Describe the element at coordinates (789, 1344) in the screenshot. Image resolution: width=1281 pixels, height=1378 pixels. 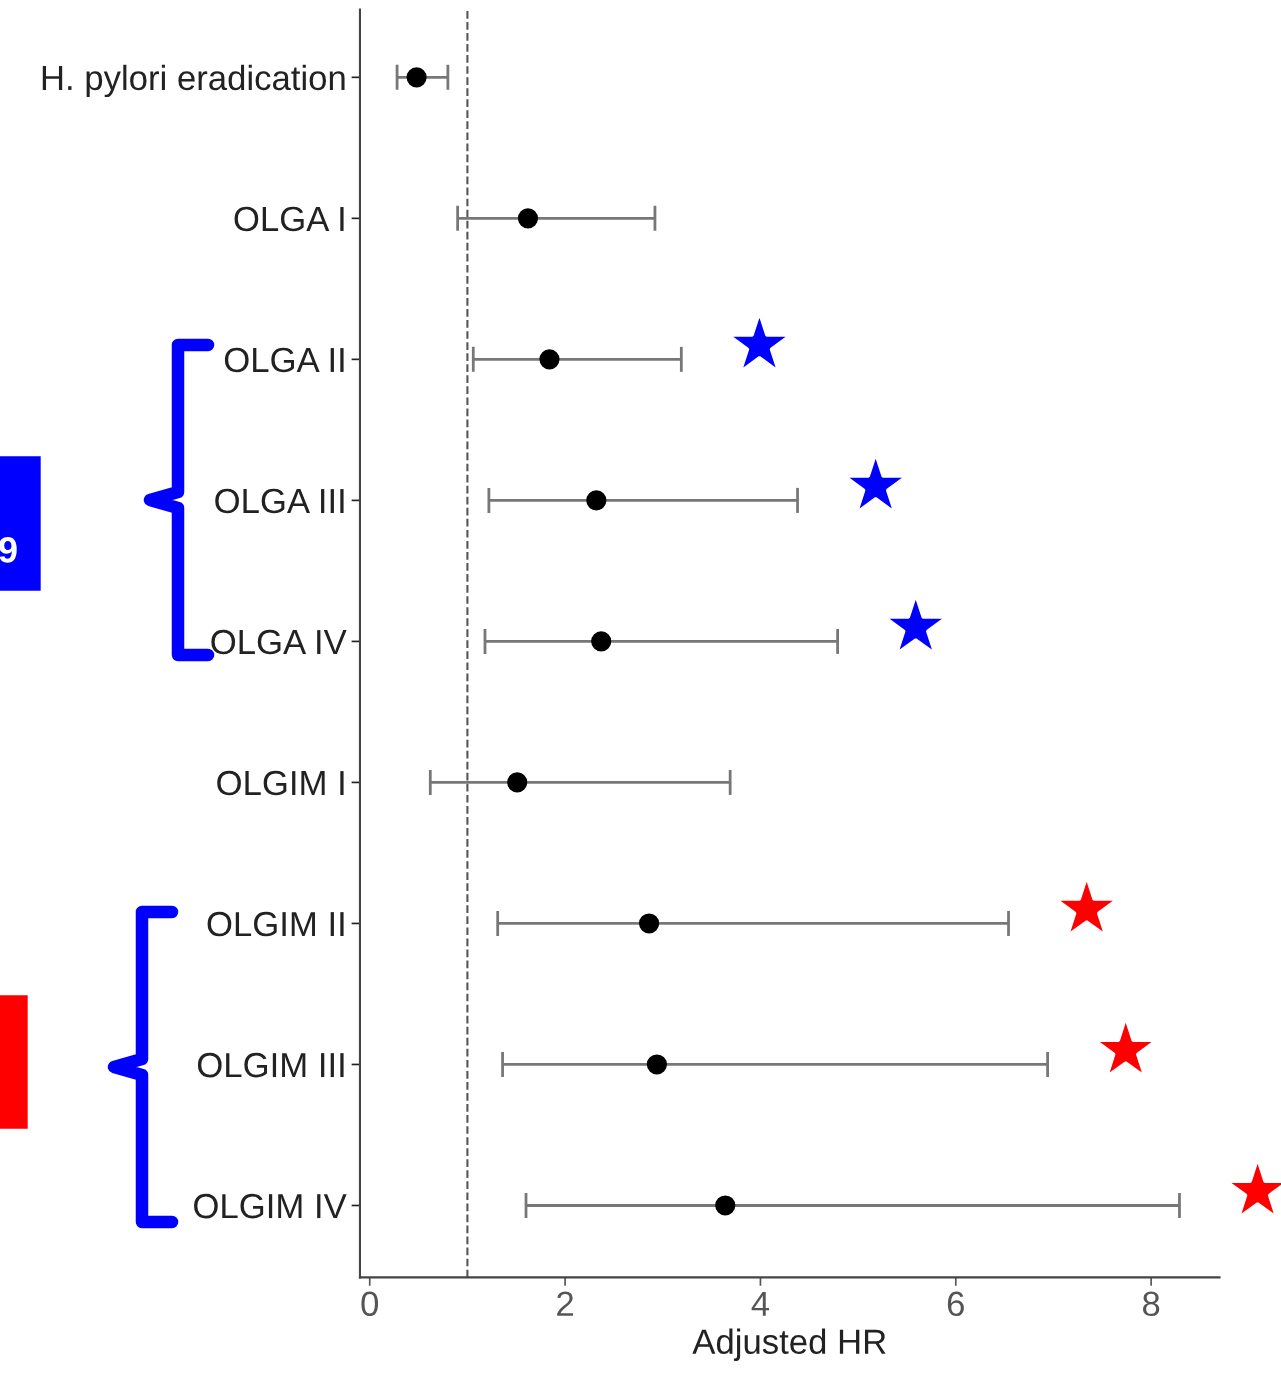
I see `x-axis-title: Adjusted HR` at that location.